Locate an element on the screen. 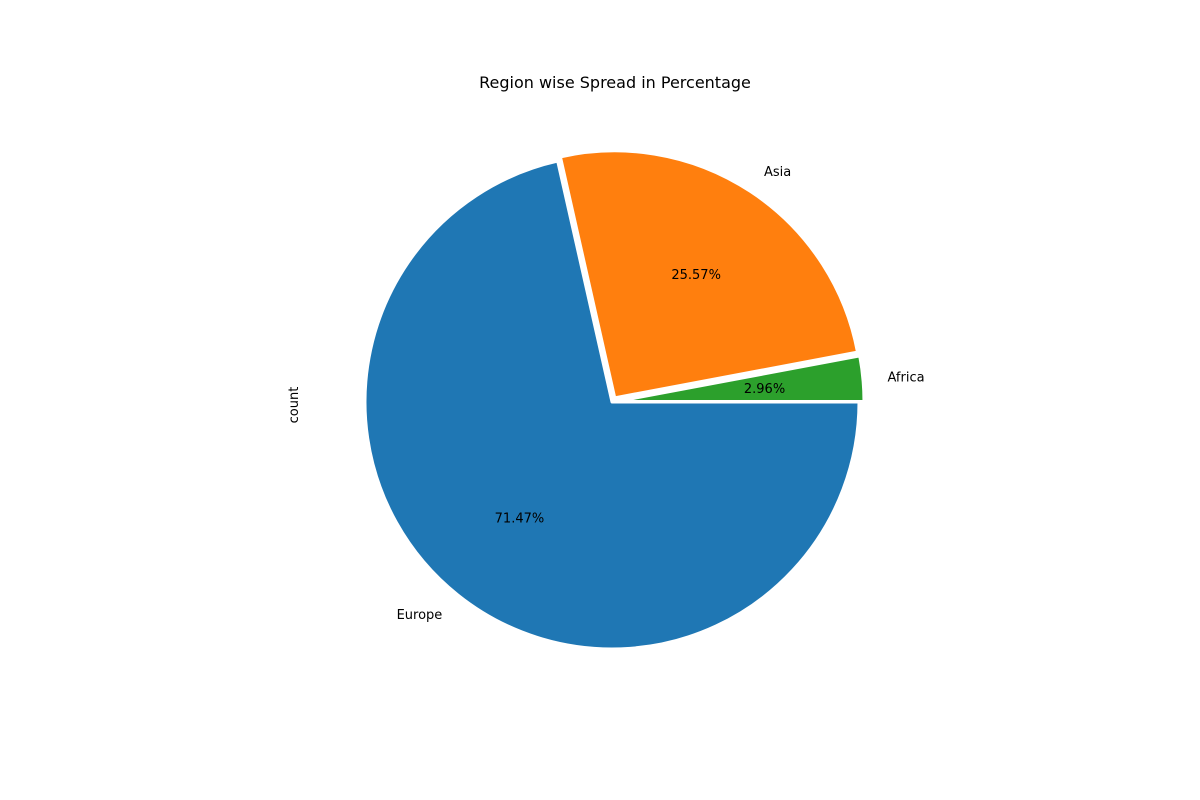  y-axis-label: count is located at coordinates (294, 405).